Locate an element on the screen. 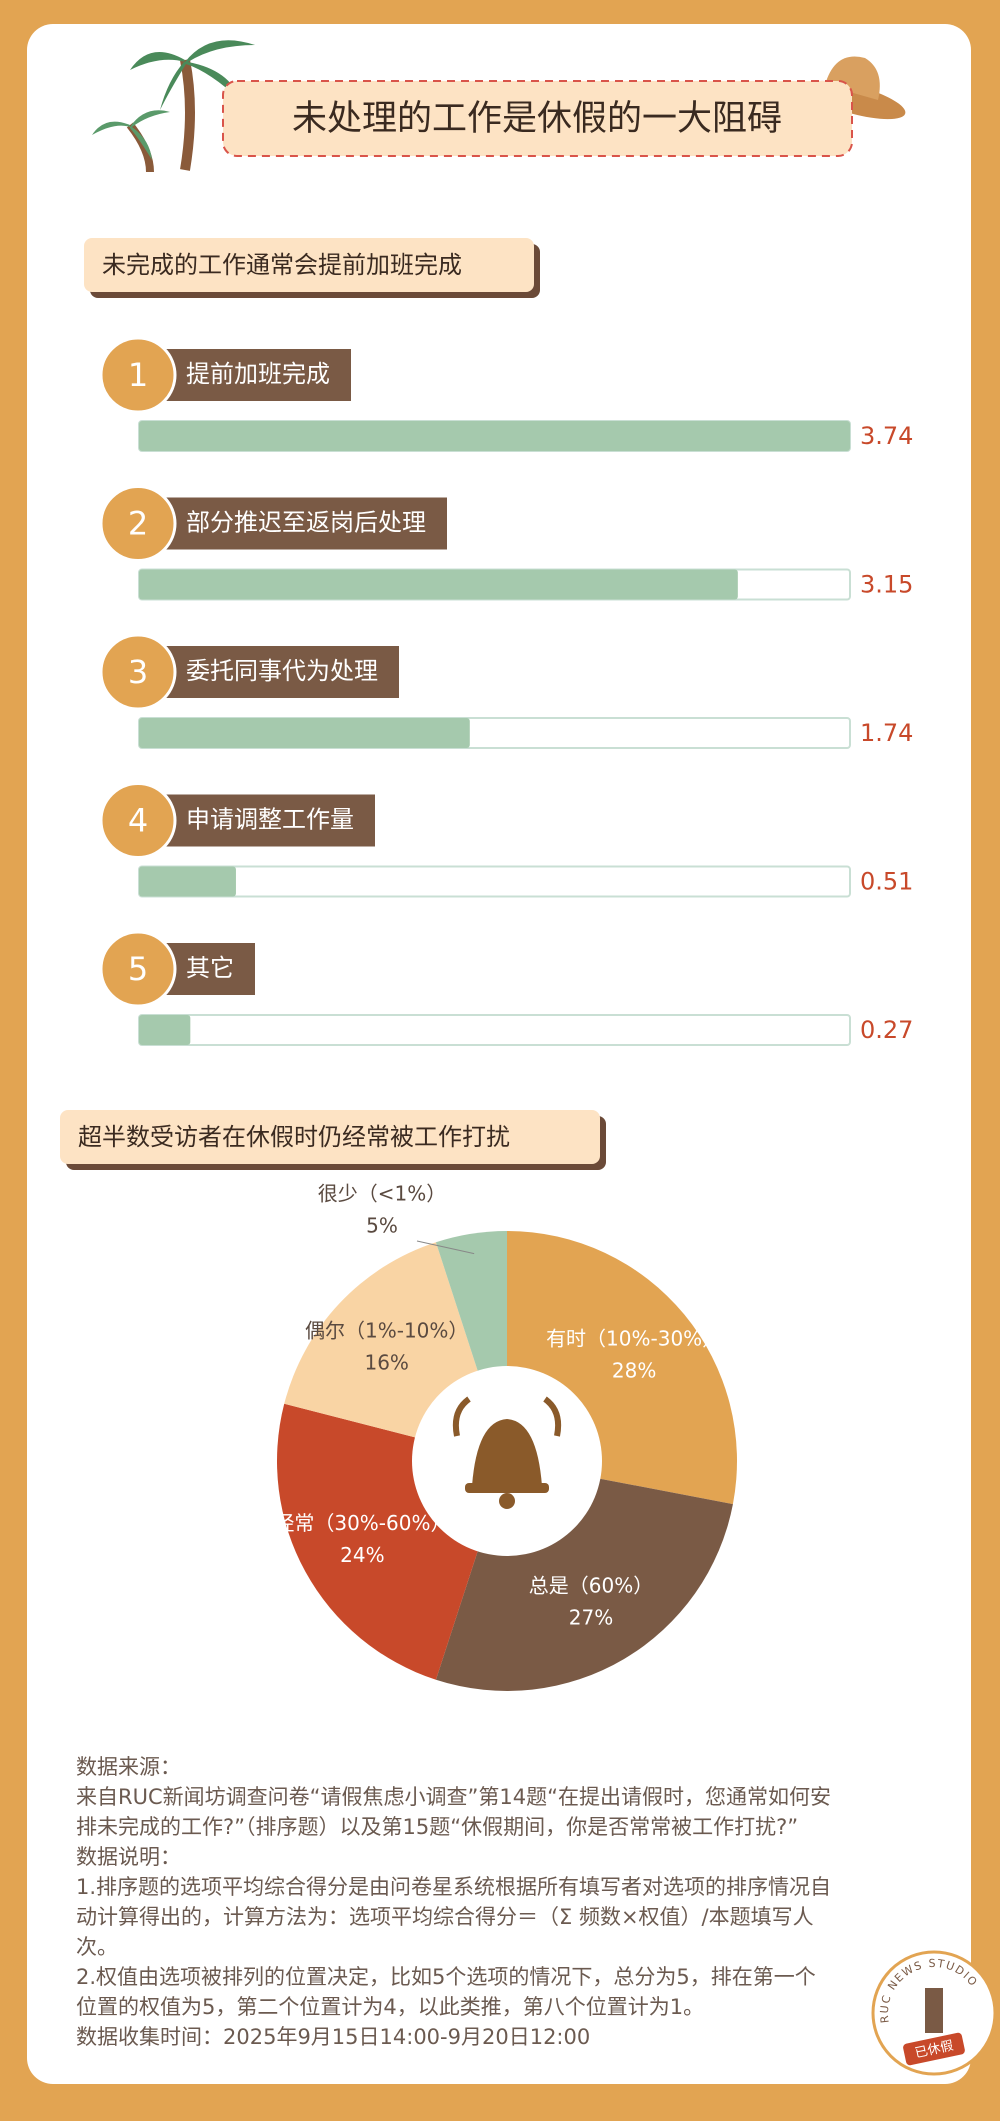 The width and height of the screenshot is (1000, 2121). category-label: 其它 is located at coordinates (210, 968).